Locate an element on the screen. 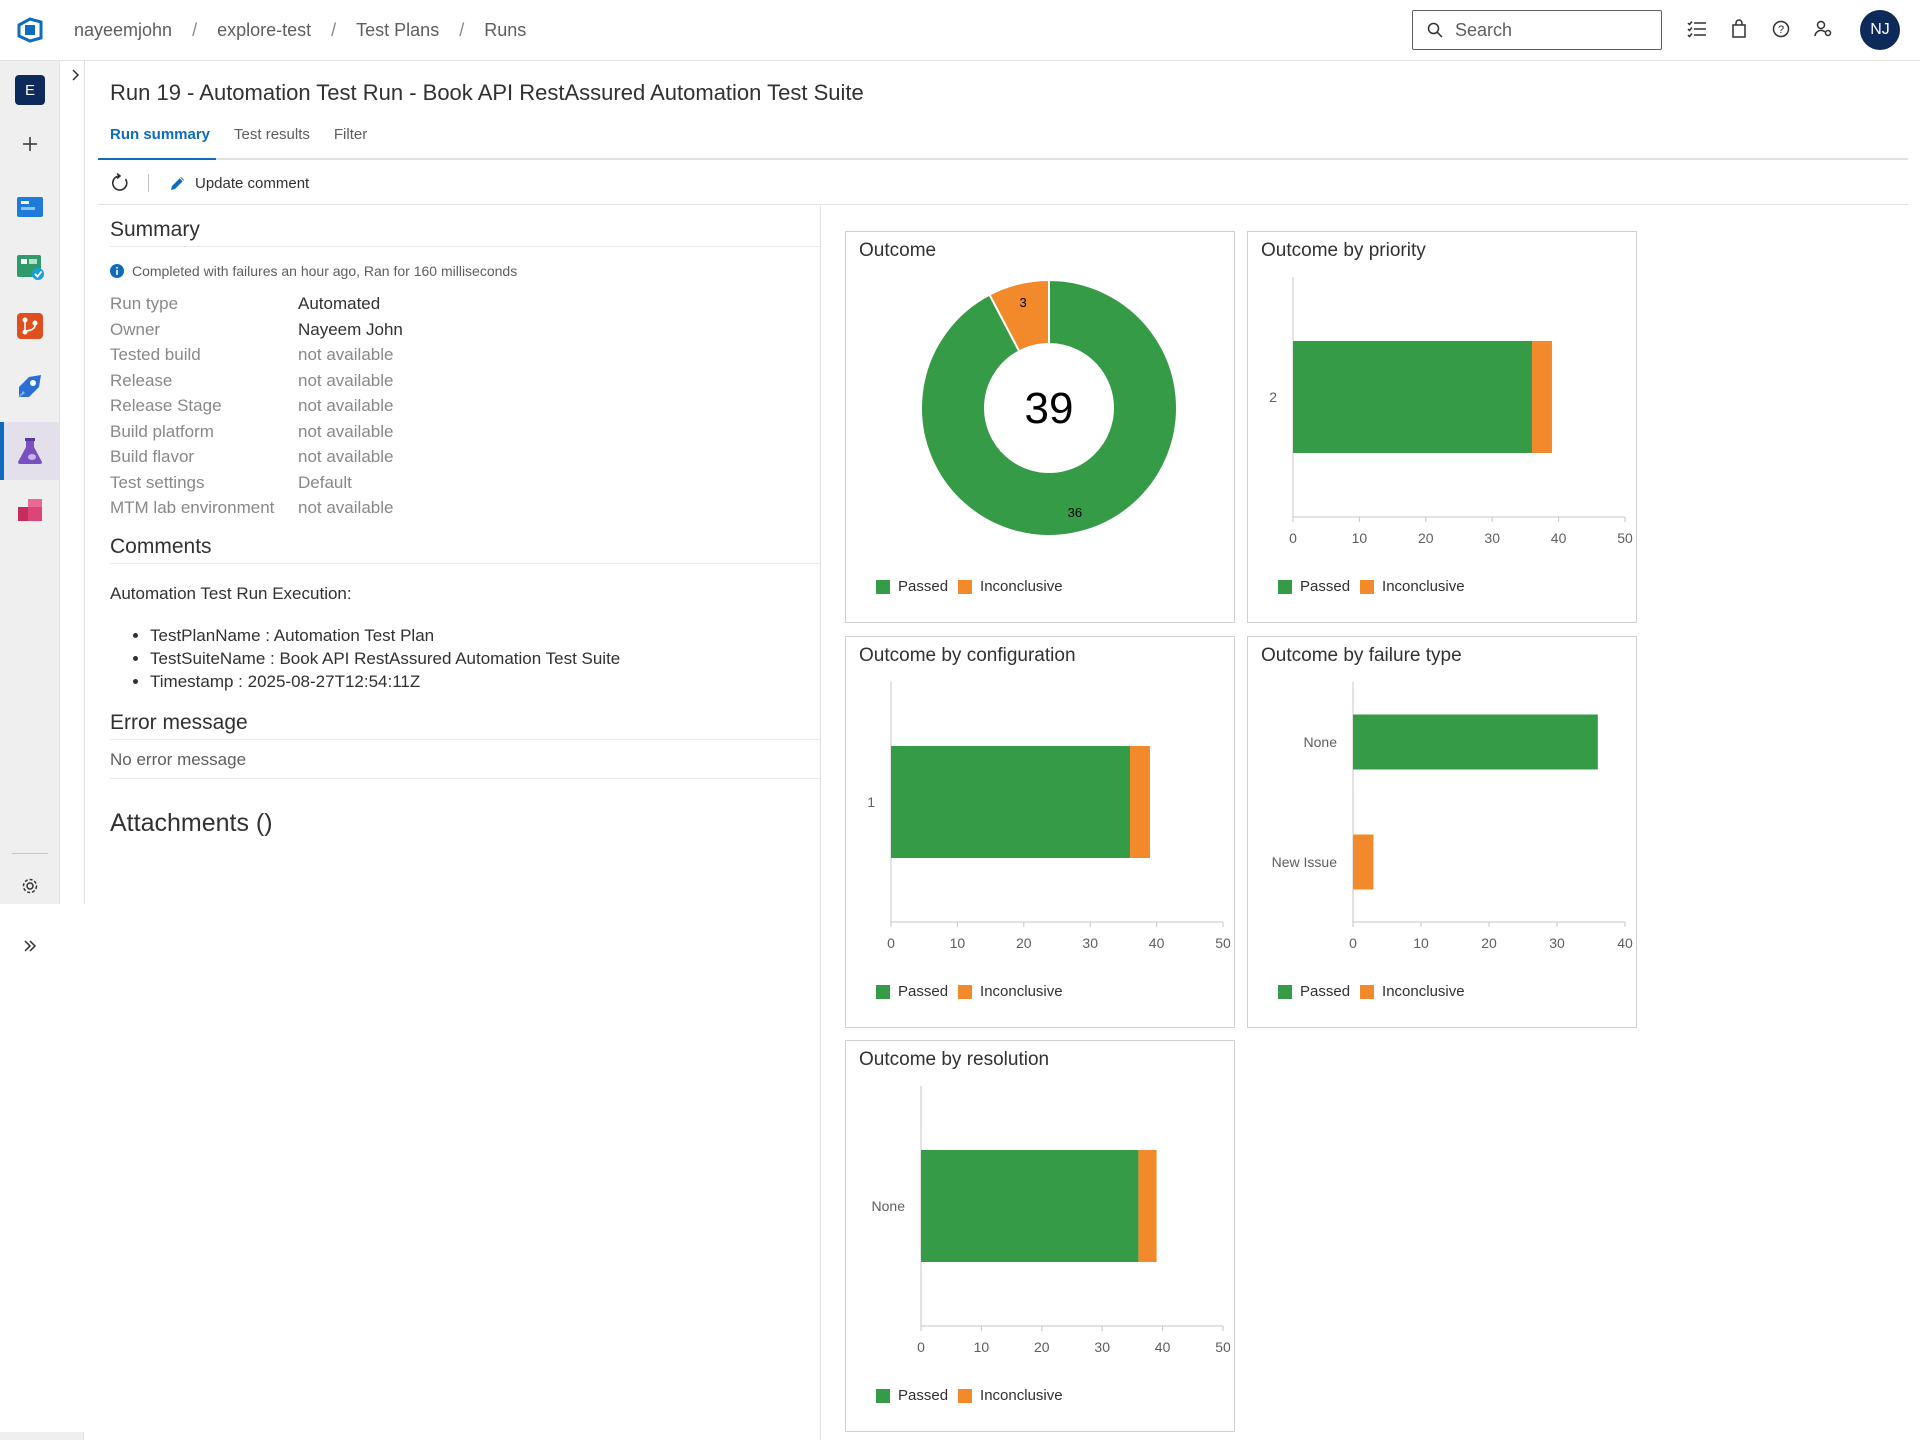 The image size is (1920, 1440). detail-row: MTM lab environment not available is located at coordinates (465, 508).